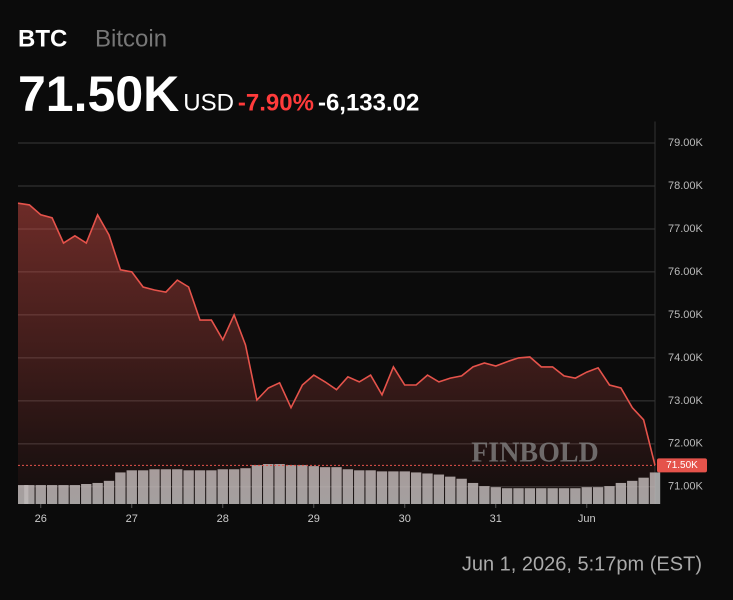 The width and height of the screenshot is (733, 600). What do you see at coordinates (132, 519) in the screenshot?
I see `x-tick-label: 27` at bounding box center [132, 519].